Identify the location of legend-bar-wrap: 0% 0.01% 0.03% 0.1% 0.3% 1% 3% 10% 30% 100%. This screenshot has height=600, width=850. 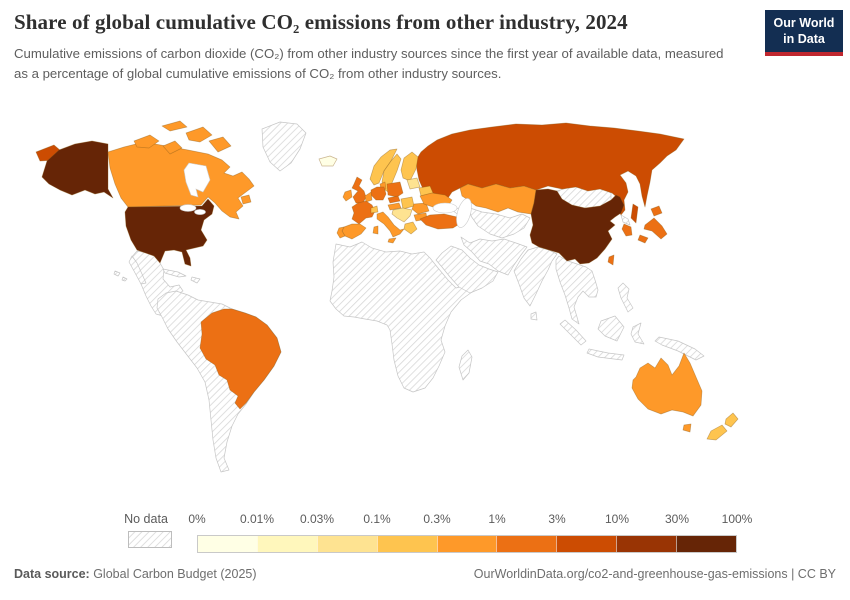
(470, 532).